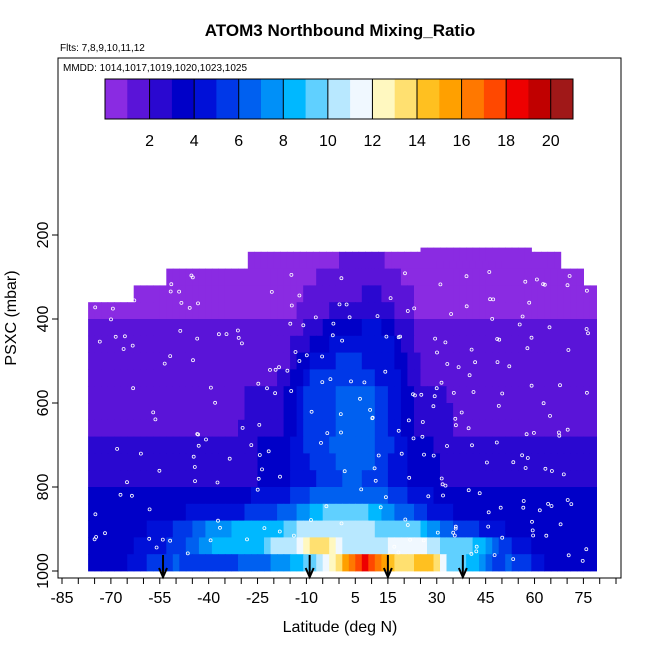 This screenshot has width=650, height=650. What do you see at coordinates (43, 571) in the screenshot?
I see `y-tick-label: 1000` at bounding box center [43, 571].